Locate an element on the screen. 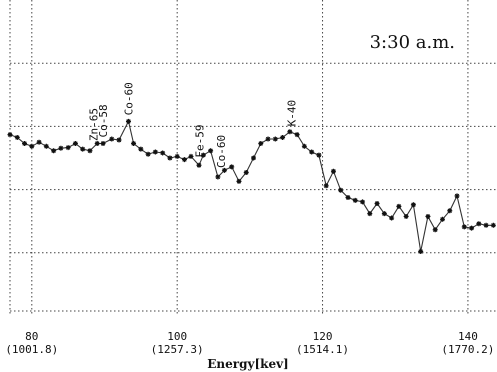 The image size is (497, 372). x-tick-energy-label: (1514.1) is located at coordinates (322, 349).